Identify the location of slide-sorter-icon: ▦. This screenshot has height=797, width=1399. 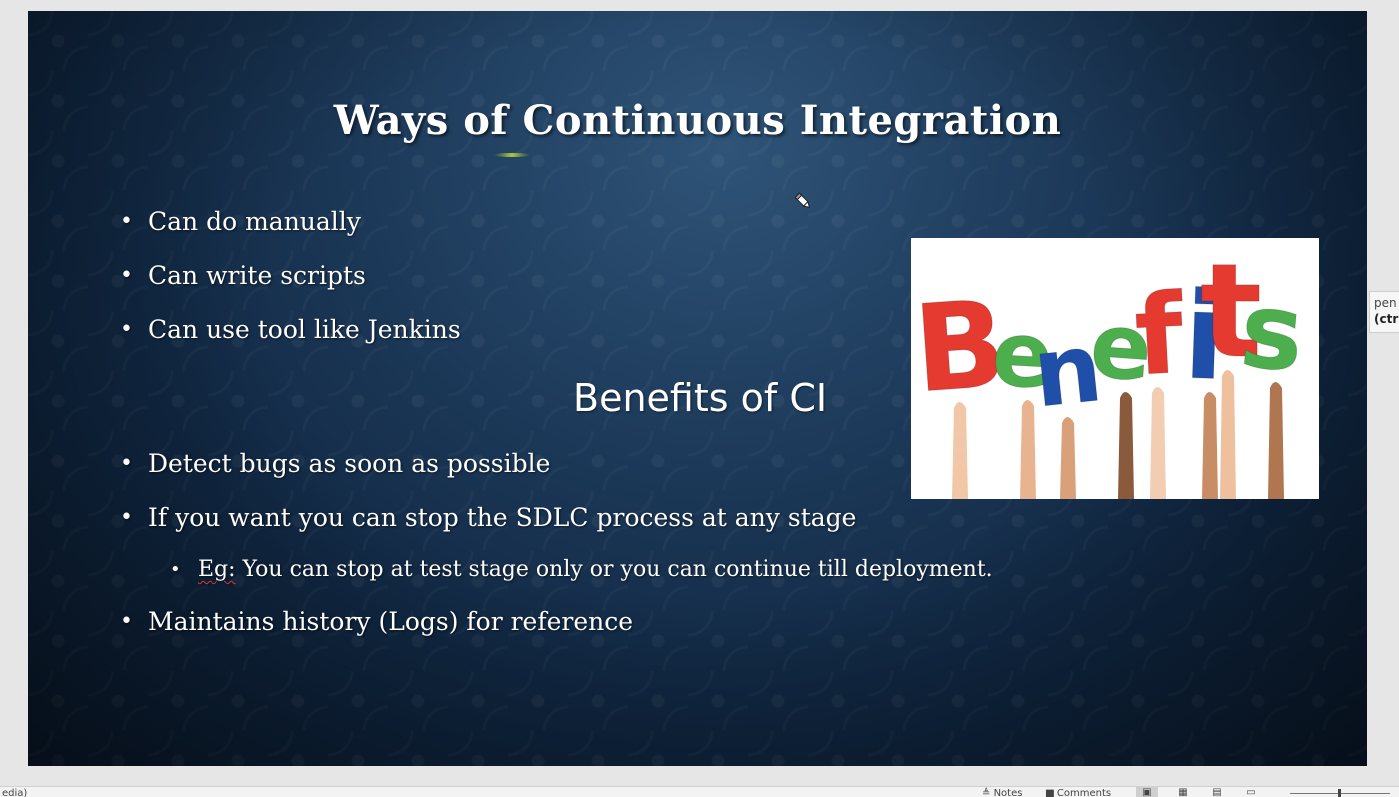
(1183, 792).